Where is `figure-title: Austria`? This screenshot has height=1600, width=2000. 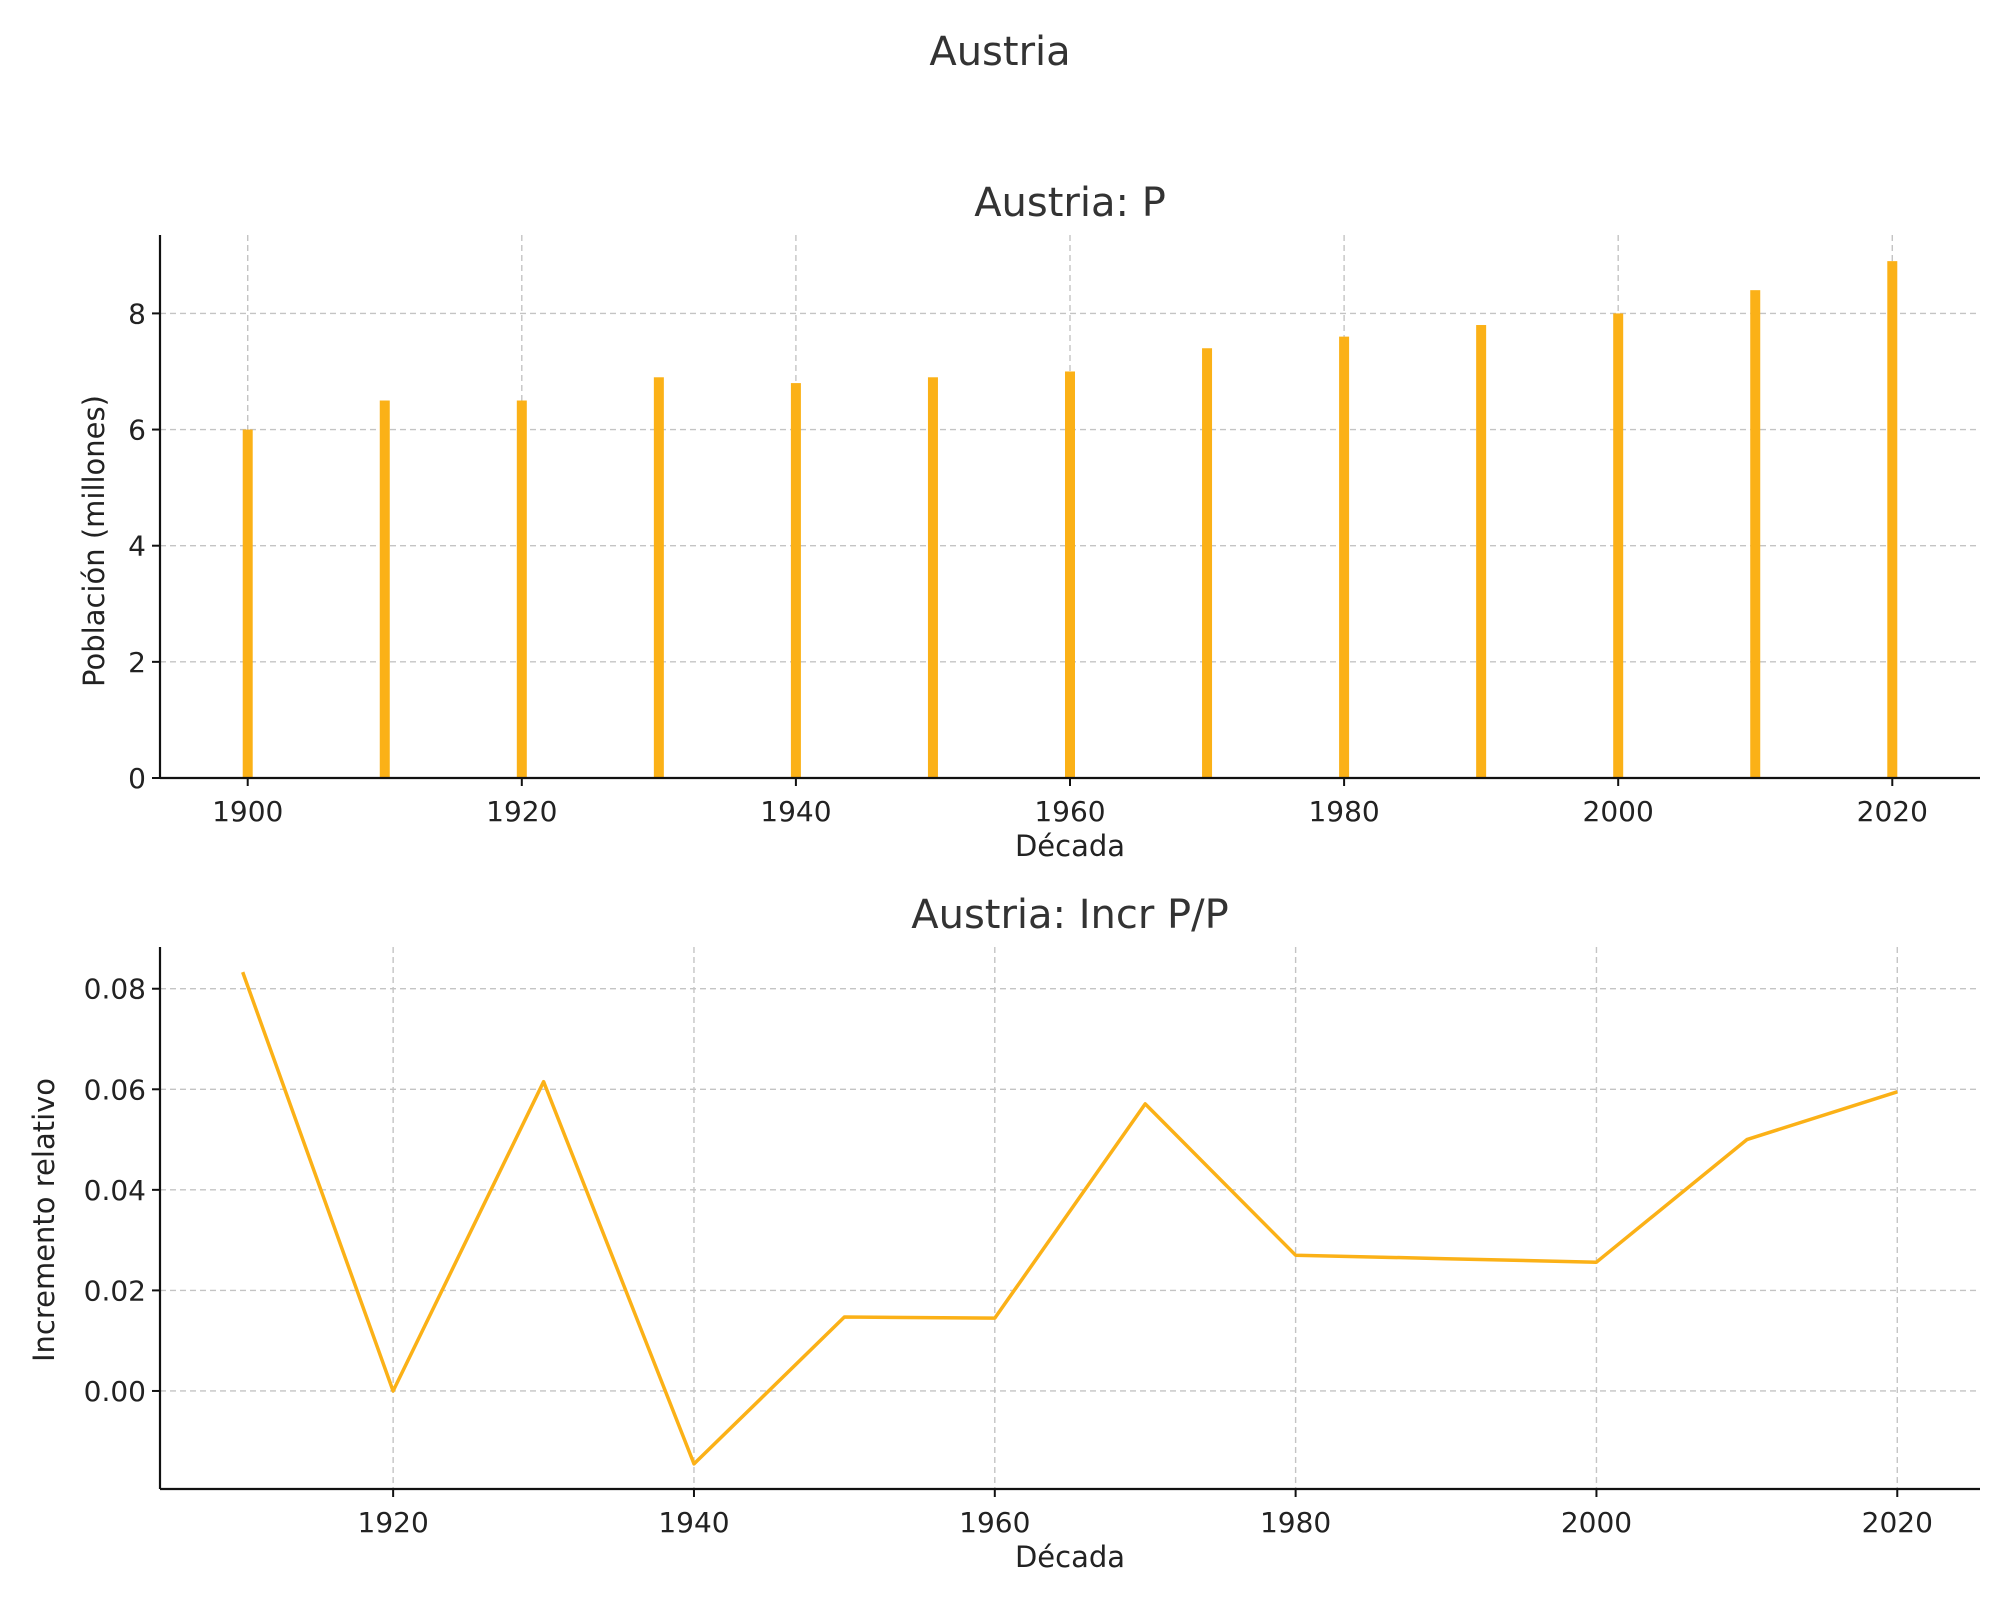
figure-title: Austria is located at coordinates (1000, 52).